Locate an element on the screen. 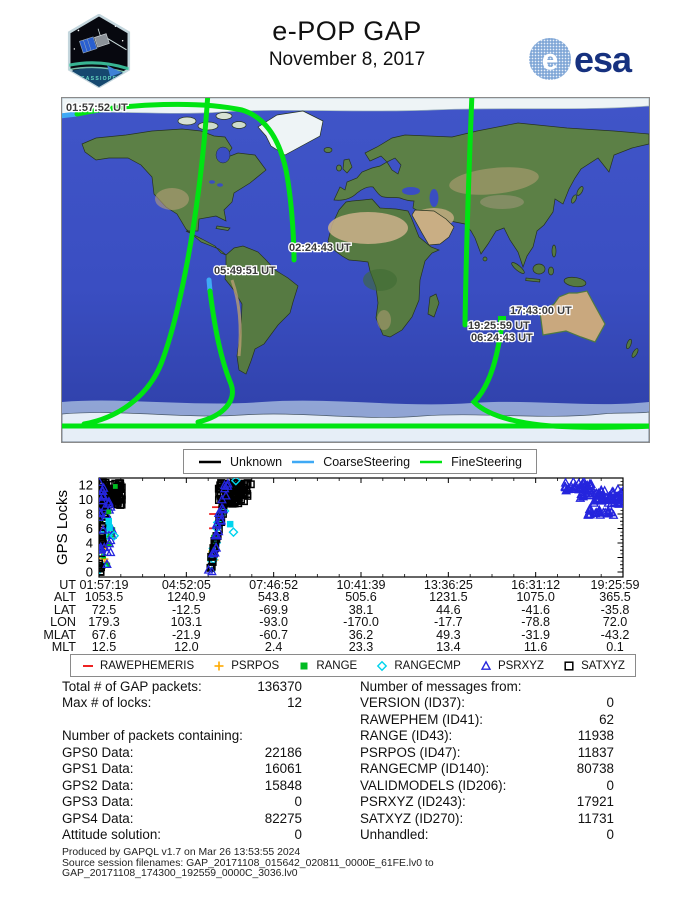 The height and width of the screenshot is (899, 695). stats-label: Total # of GAP packets: is located at coordinates (132, 686).